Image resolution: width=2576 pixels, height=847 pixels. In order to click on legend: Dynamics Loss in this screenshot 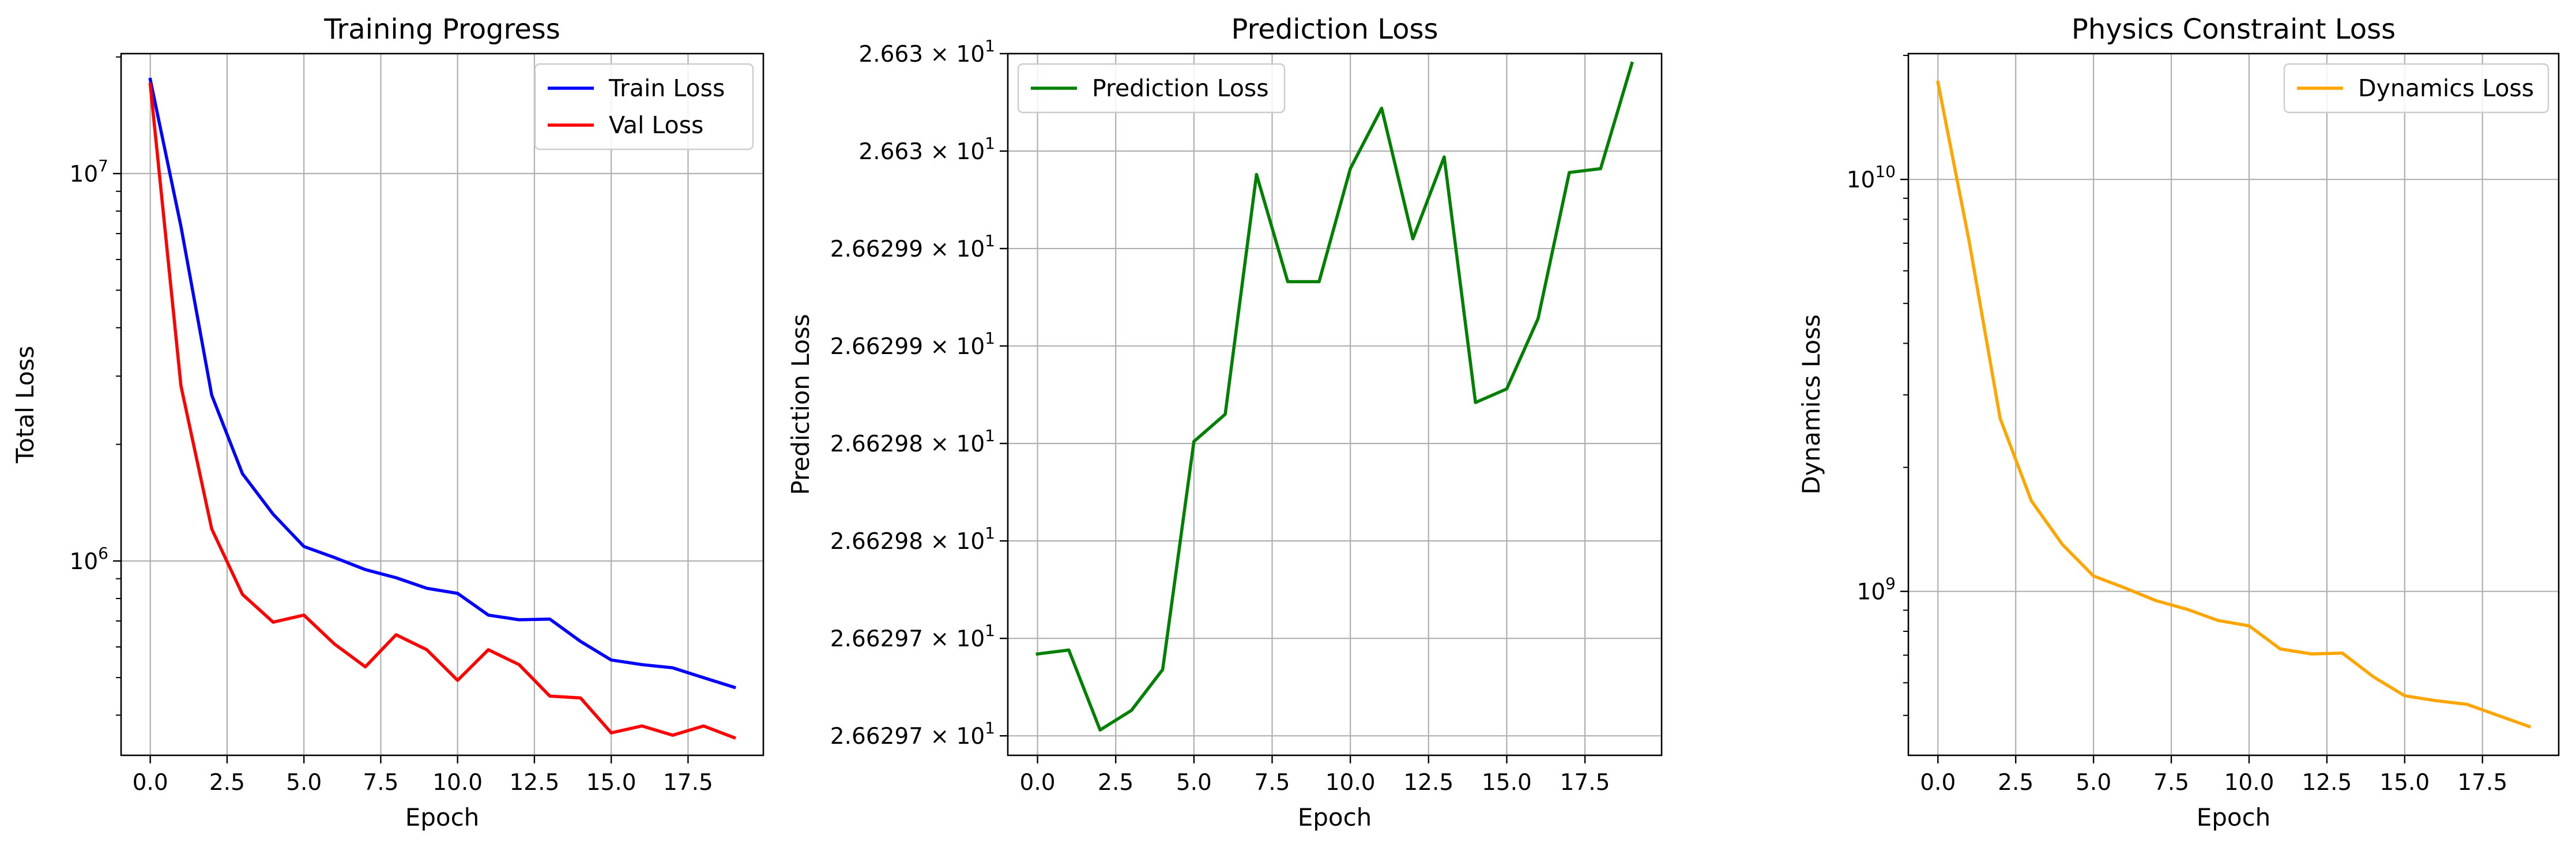, I will do `click(2416, 88)`.